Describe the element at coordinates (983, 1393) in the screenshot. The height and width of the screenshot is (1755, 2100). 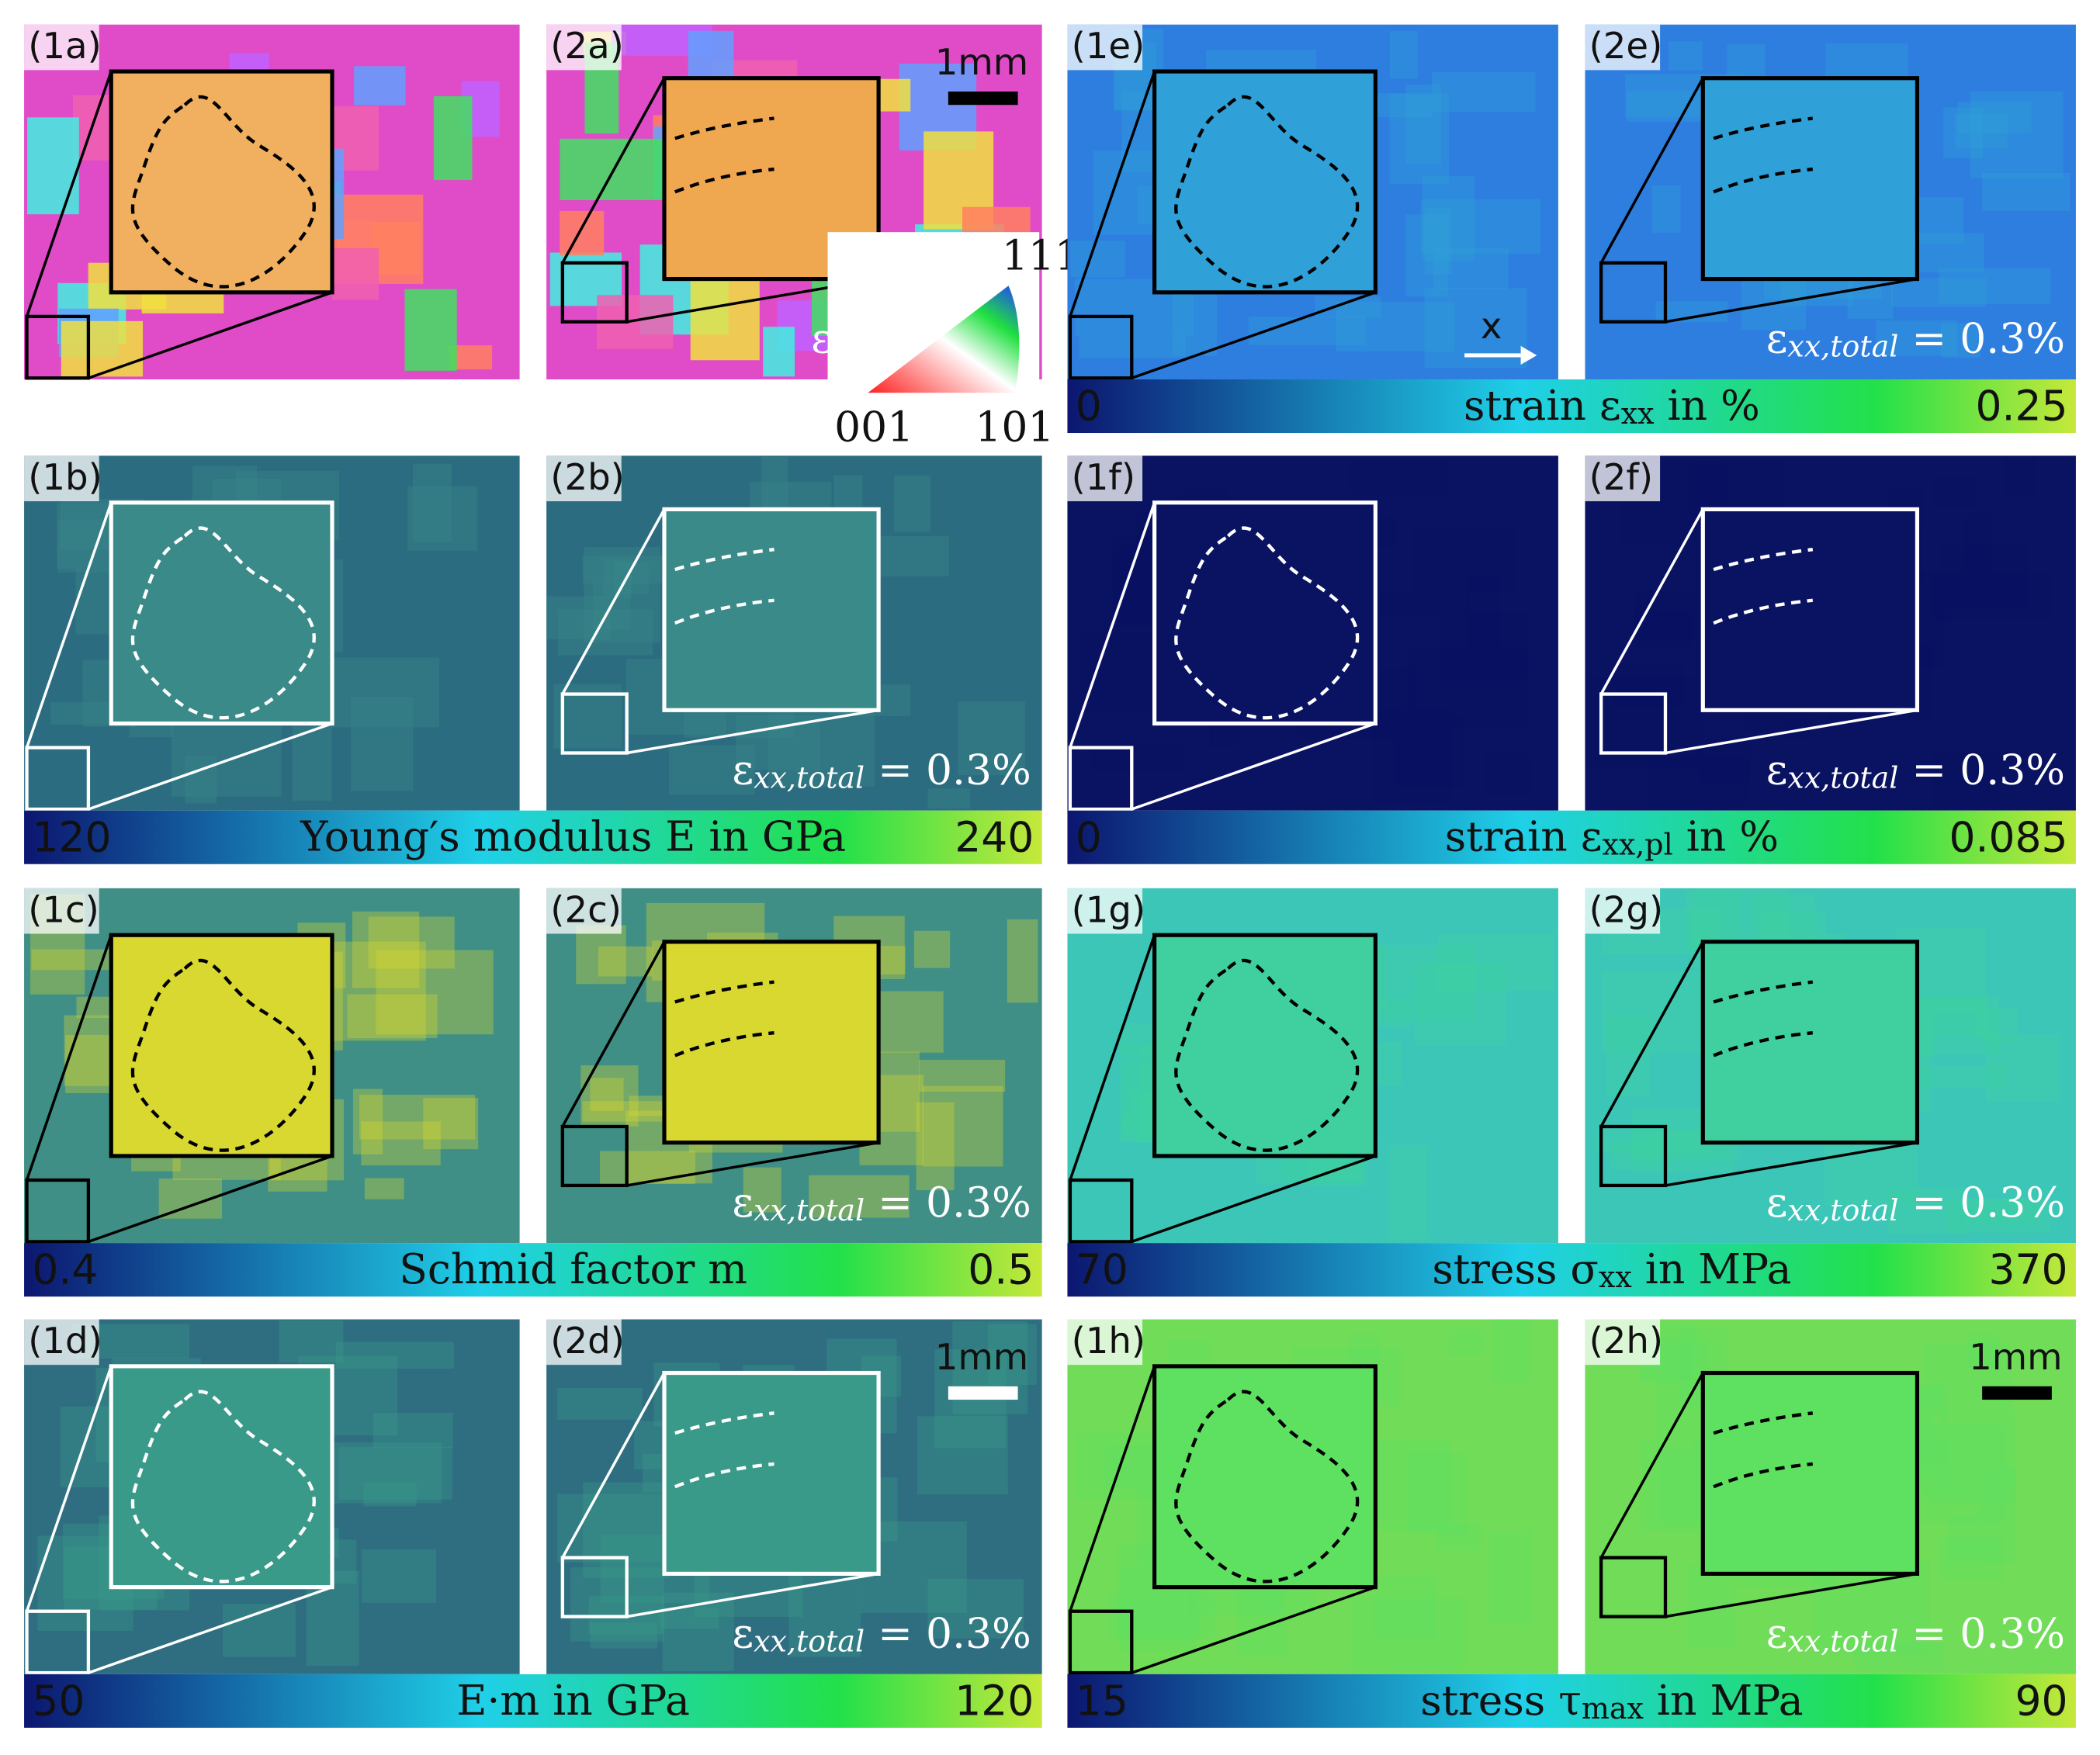
I see `scale-bar` at that location.